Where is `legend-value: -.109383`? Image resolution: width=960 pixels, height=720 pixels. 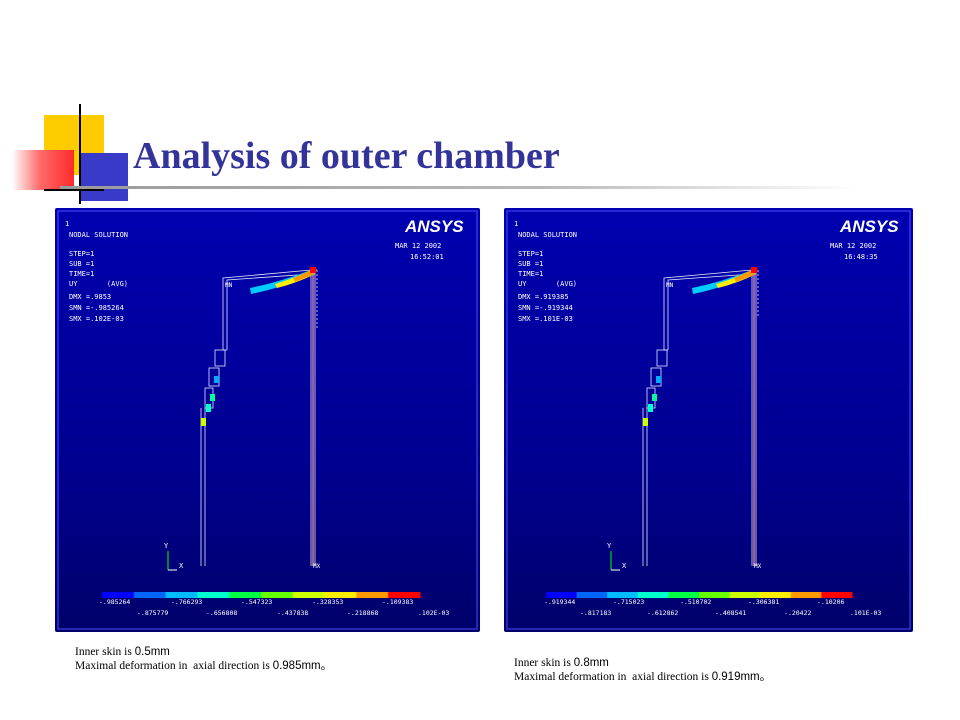
legend-value: -.109383 is located at coordinates (397, 602).